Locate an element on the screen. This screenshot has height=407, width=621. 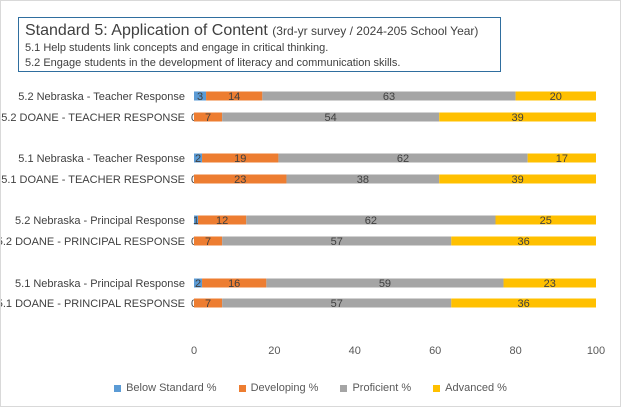
data-label: 16 is located at coordinates (234, 284).